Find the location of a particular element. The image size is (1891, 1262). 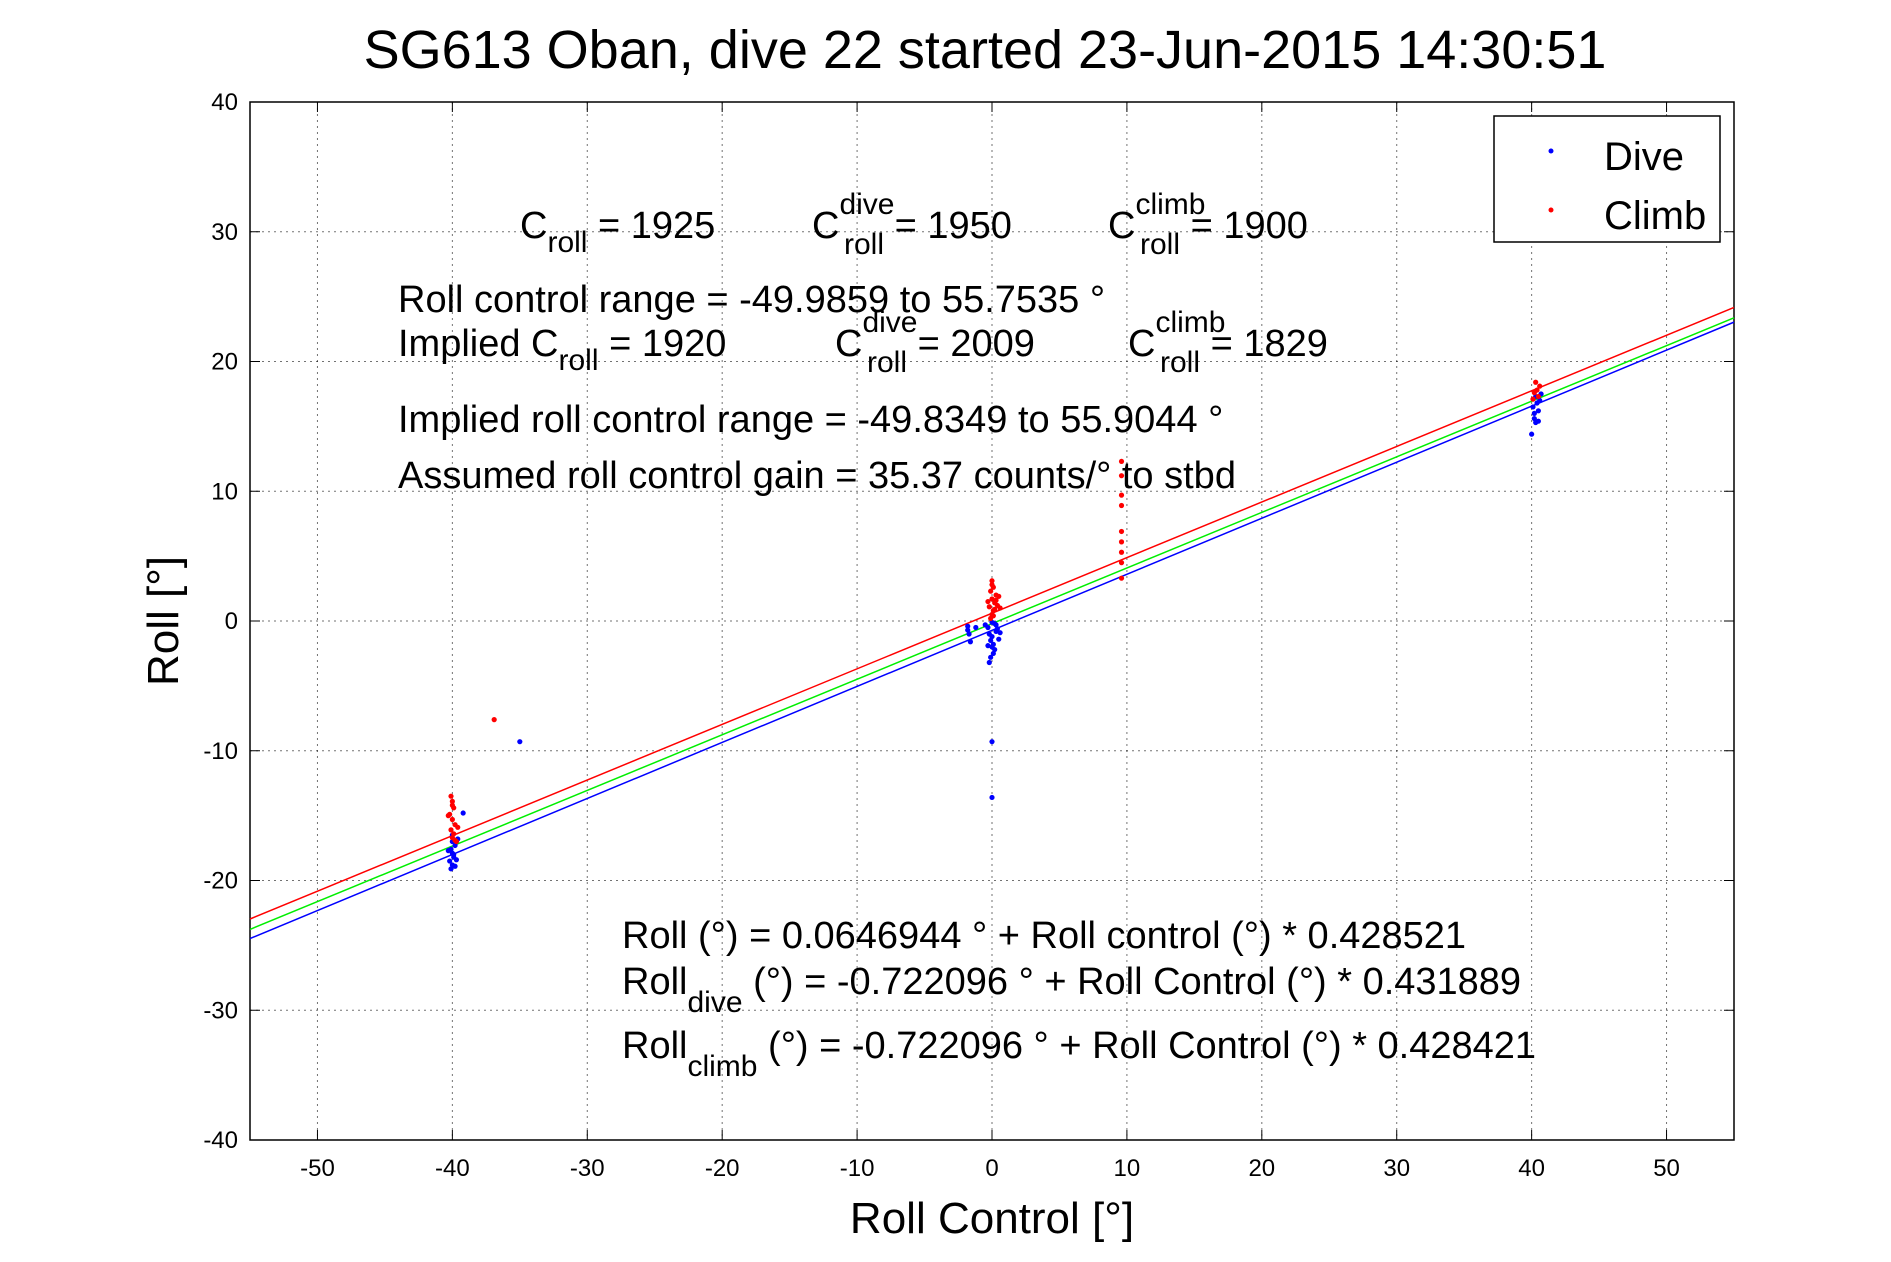

y-tick-label: 10 is located at coordinates (224, 491).